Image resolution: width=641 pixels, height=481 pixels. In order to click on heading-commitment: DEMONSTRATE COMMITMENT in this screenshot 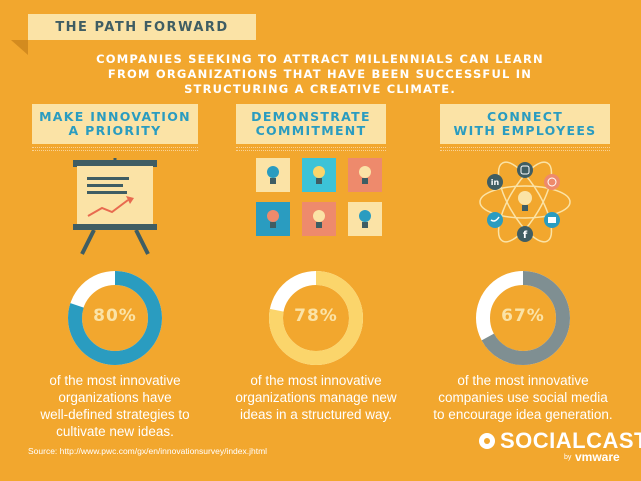, I will do `click(311, 124)`.